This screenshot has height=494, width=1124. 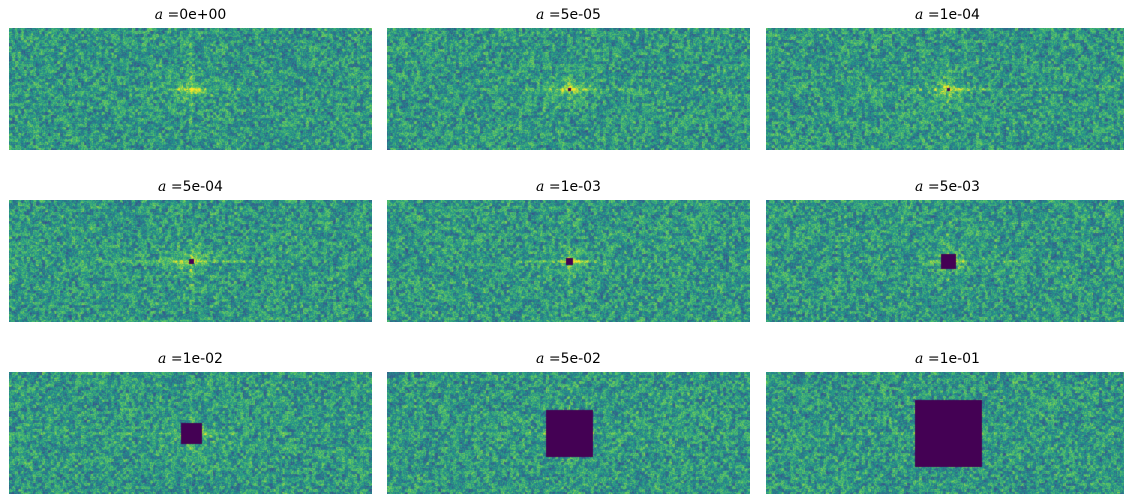 I want to click on panel-title-value: 0e+00, so click(x=202, y=15).